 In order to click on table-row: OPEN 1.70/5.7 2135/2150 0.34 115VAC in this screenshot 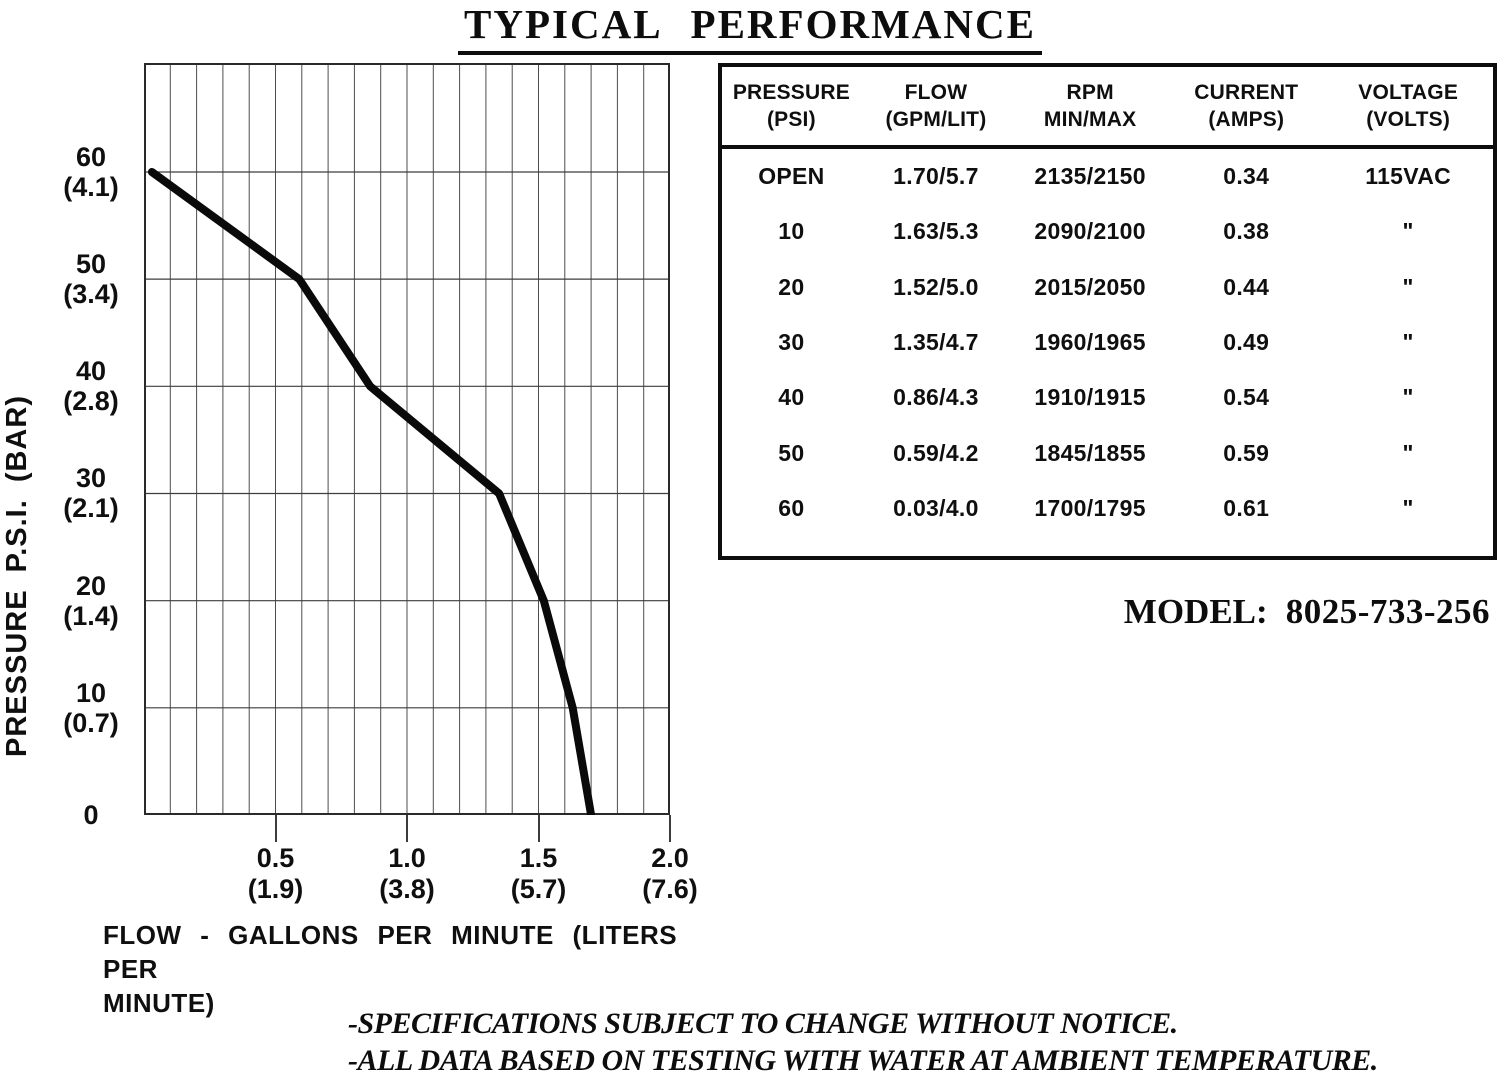, I will do `click(1107, 176)`.